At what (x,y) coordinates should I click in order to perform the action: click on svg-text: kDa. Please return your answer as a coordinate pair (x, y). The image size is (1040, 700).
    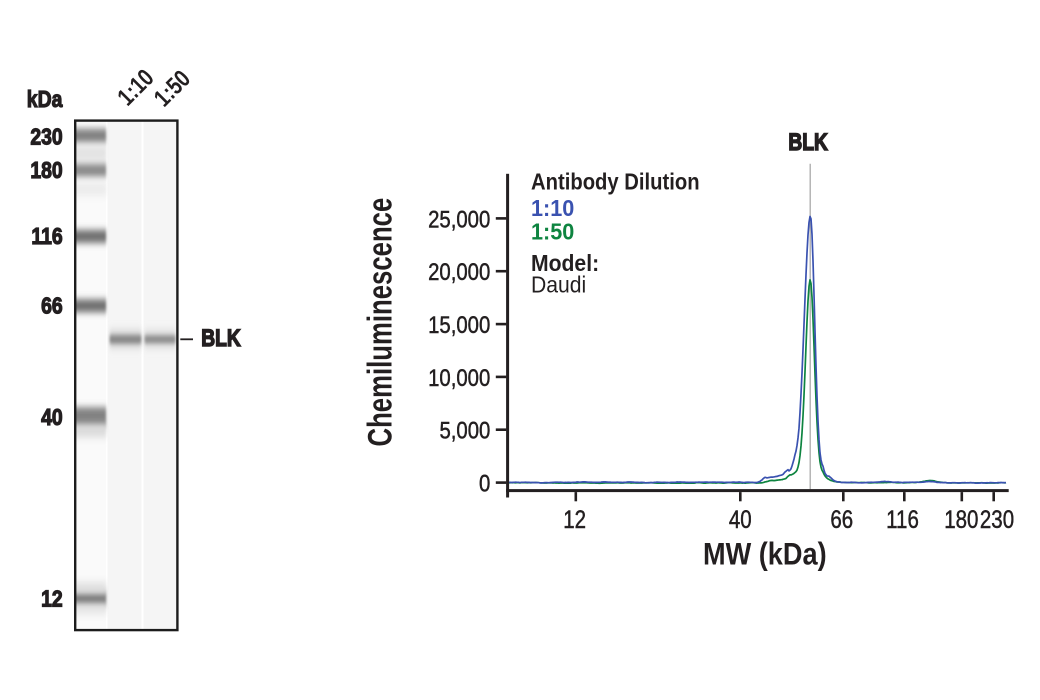
    Looking at the image, I should click on (45, 99).